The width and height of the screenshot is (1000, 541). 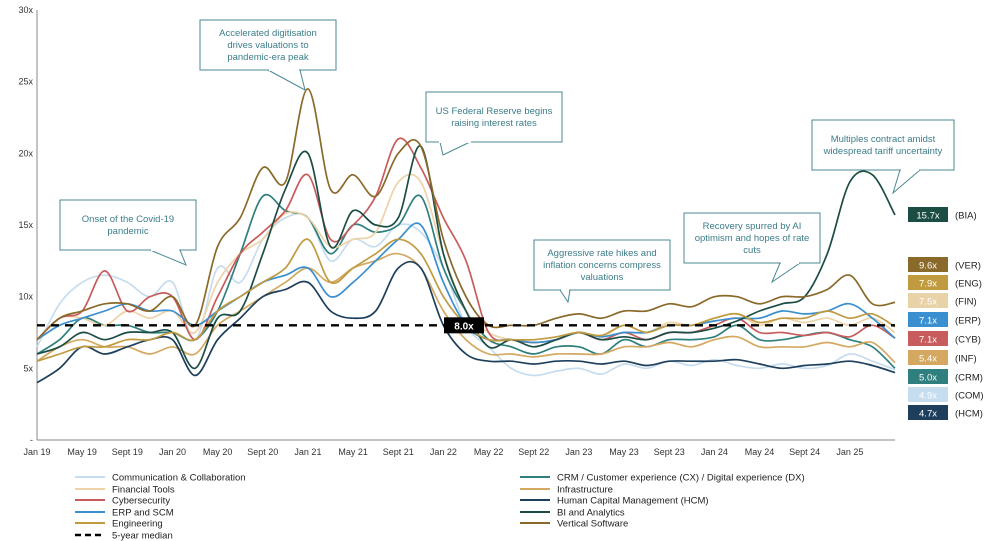 I want to click on series-code-label: (COM), so click(x=969, y=396).